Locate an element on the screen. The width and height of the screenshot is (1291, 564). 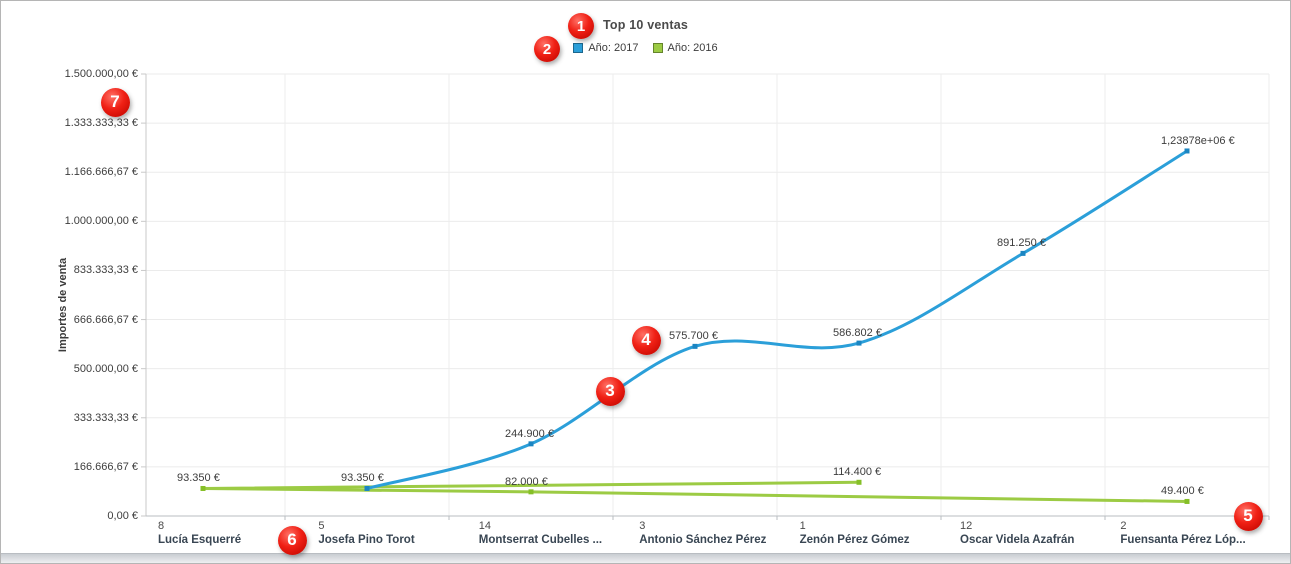
data-point-value-label: 49.400 € is located at coordinates (1182, 491).